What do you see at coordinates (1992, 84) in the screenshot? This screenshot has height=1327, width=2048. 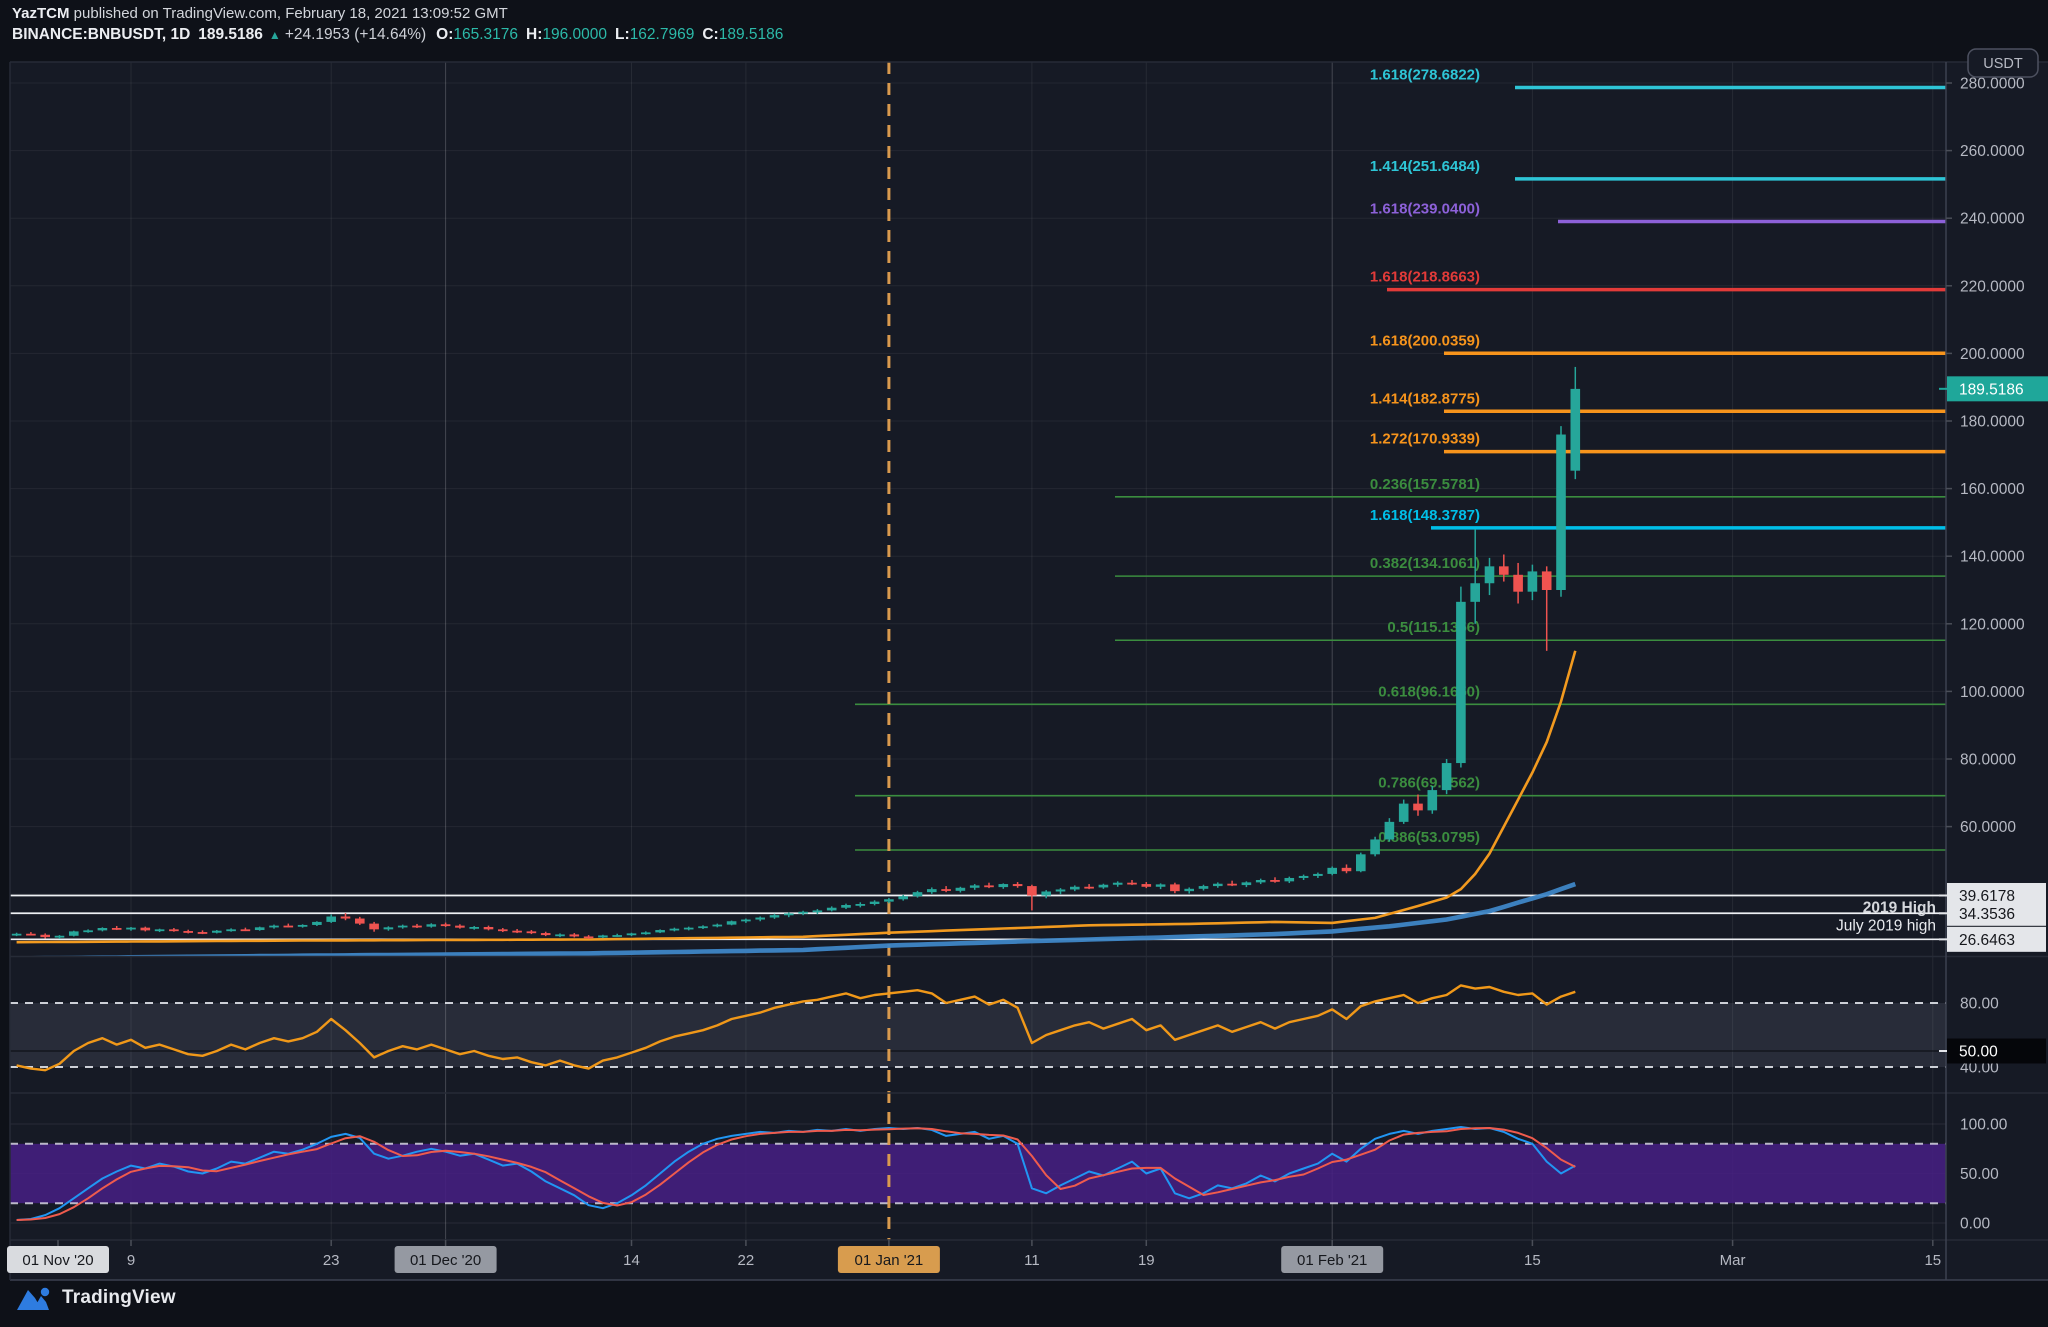 I see `price-axis-label: 280.0000` at bounding box center [1992, 84].